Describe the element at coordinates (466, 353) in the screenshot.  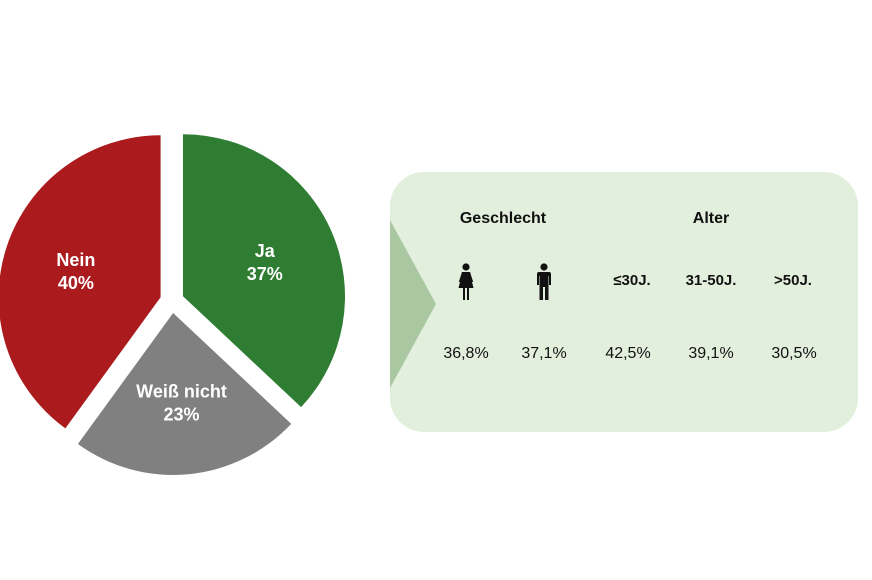
I see `value-female: 36,8%` at that location.